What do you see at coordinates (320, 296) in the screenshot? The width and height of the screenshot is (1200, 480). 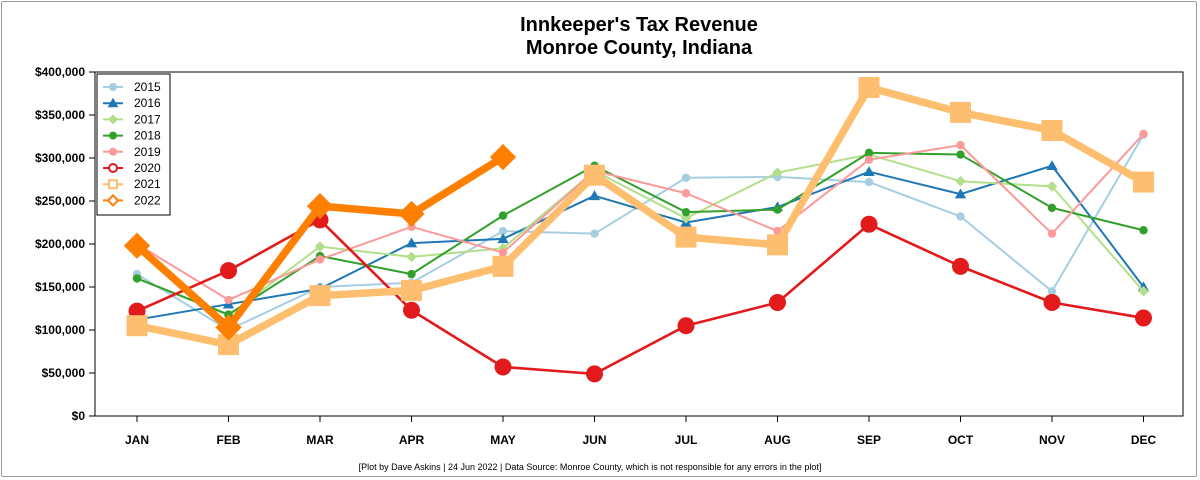 I see `data-point-2021-mar` at bounding box center [320, 296].